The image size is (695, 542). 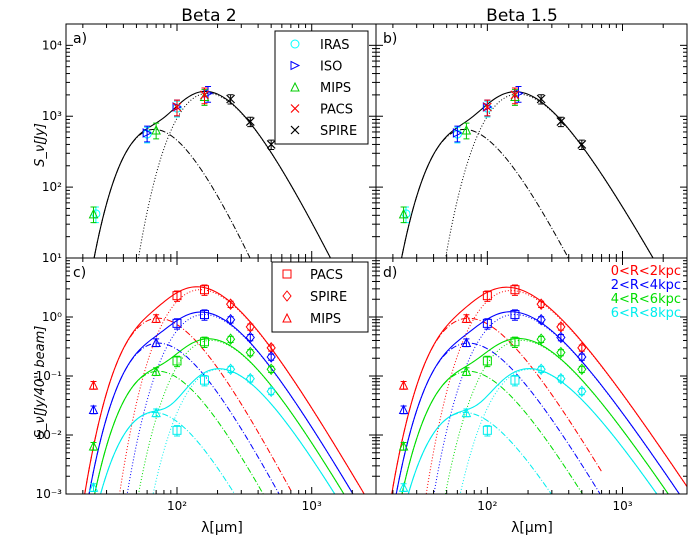 What do you see at coordinates (646, 299) in the screenshot?
I see `radial-region-label: 4<R<6kpc` at bounding box center [646, 299].